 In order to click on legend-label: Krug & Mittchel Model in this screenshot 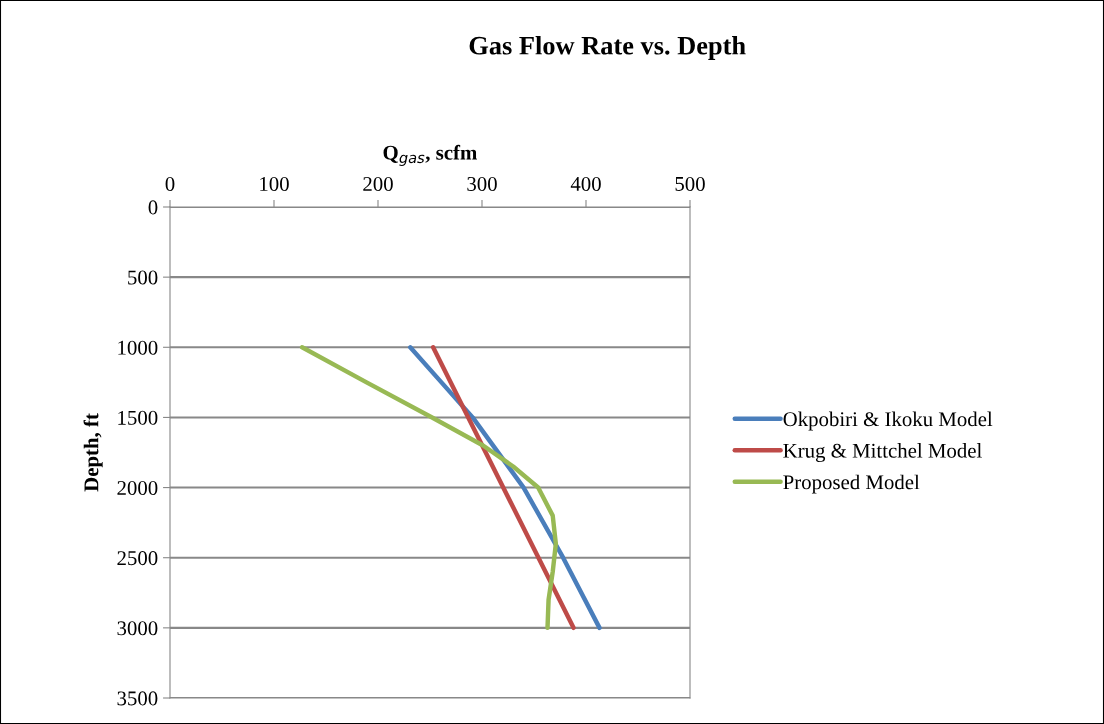, I will do `click(882, 453)`.